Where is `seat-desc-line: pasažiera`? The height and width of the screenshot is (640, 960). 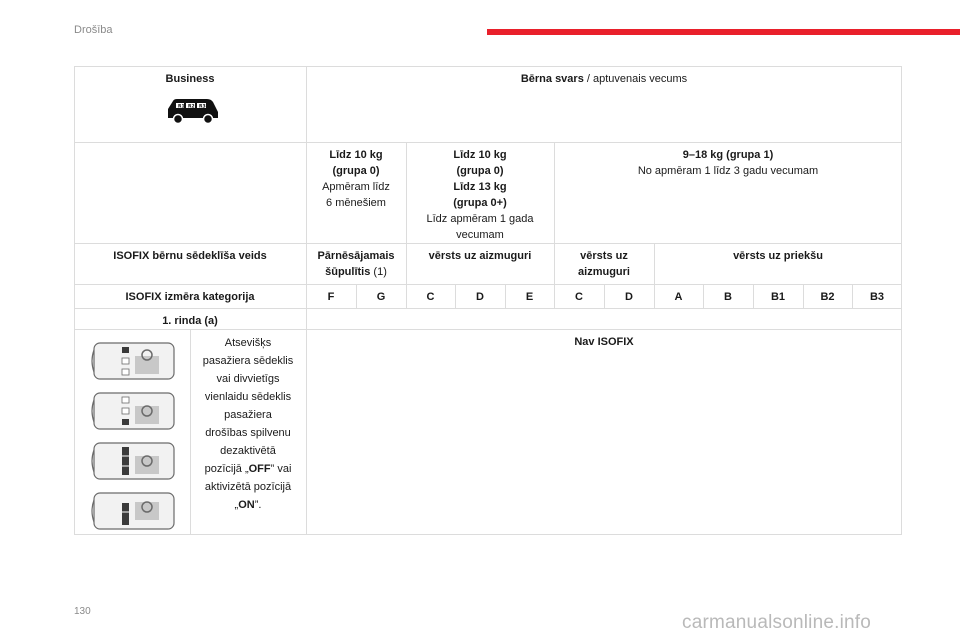
seat-desc-line: pasažiera is located at coordinates (248, 415).